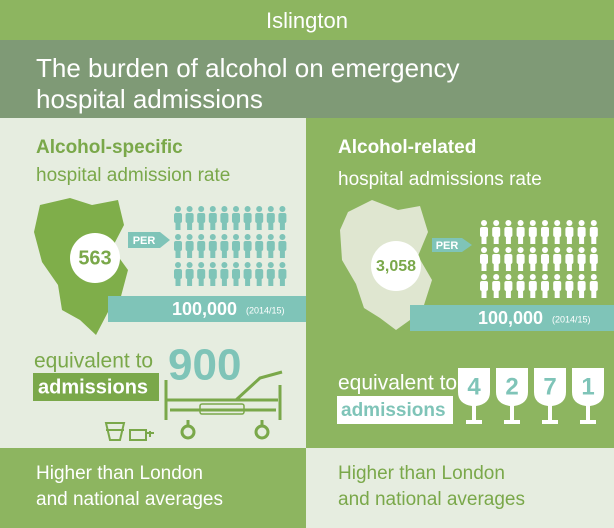 Image resolution: width=614 pixels, height=528 pixels. What do you see at coordinates (204, 365) in the screenshot?
I see `admissions: 900` at bounding box center [204, 365].